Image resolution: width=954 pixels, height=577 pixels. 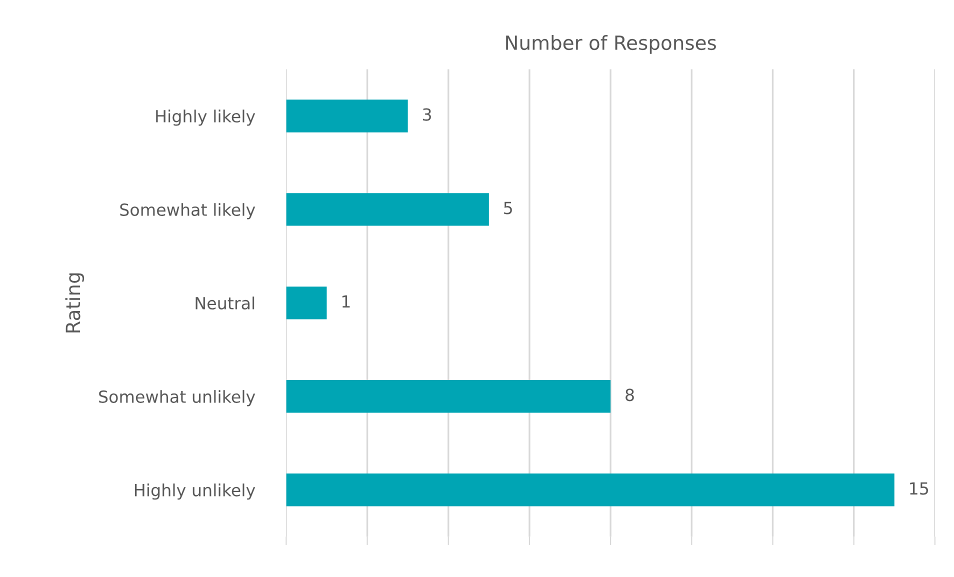 What do you see at coordinates (426, 114) in the screenshot?
I see `data-label: 3` at bounding box center [426, 114].